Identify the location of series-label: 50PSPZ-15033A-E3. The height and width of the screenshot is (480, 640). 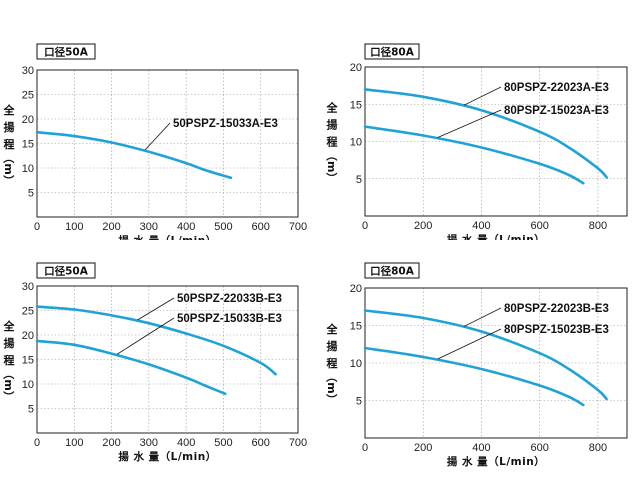
(225, 124).